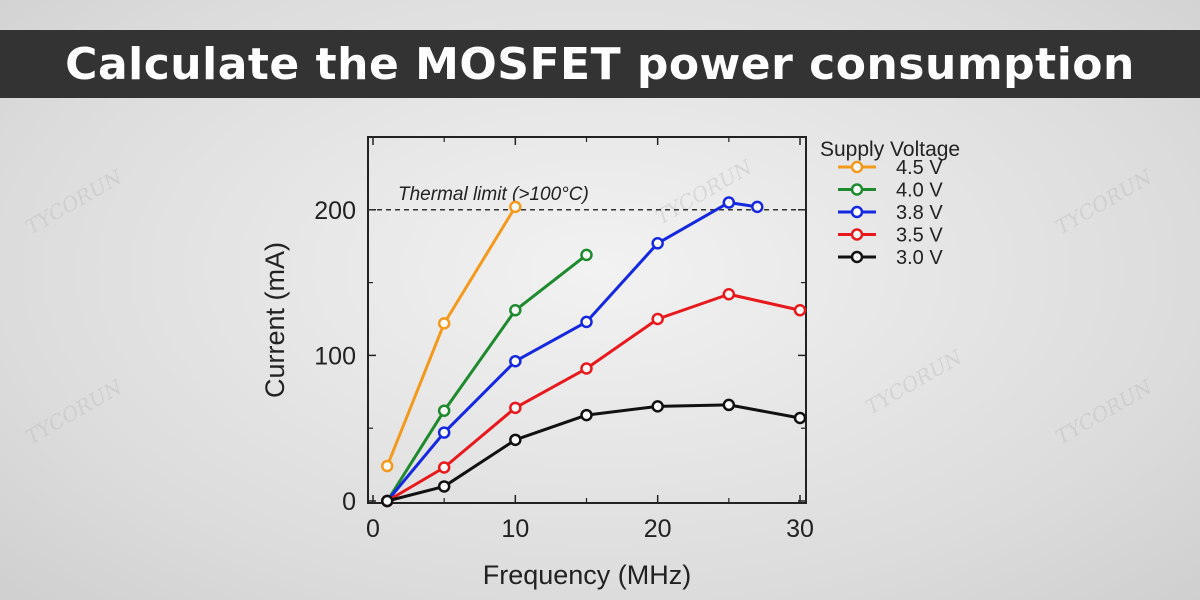 The height and width of the screenshot is (600, 1200). I want to click on thermal-limit-label: Thermal limit (>100°C), so click(493, 194).